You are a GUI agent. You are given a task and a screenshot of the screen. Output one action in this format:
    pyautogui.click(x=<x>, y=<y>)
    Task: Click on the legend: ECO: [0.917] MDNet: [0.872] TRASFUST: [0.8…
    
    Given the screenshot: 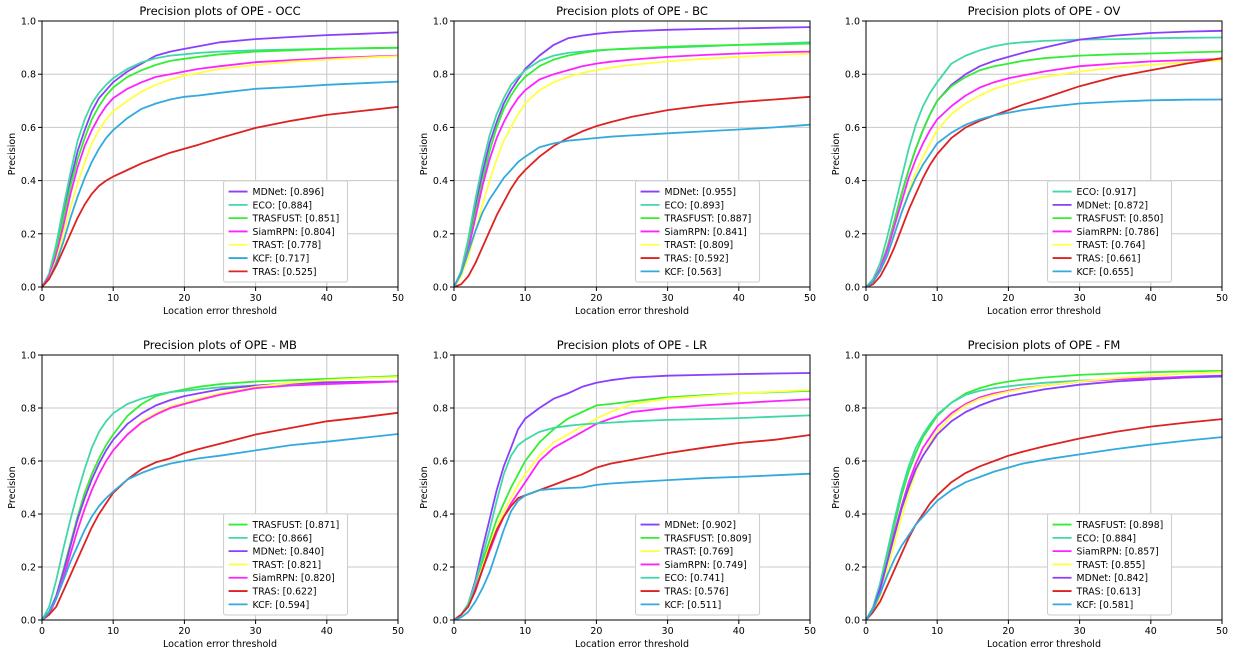 What is the action you would take?
    pyautogui.click(x=1110, y=231)
    